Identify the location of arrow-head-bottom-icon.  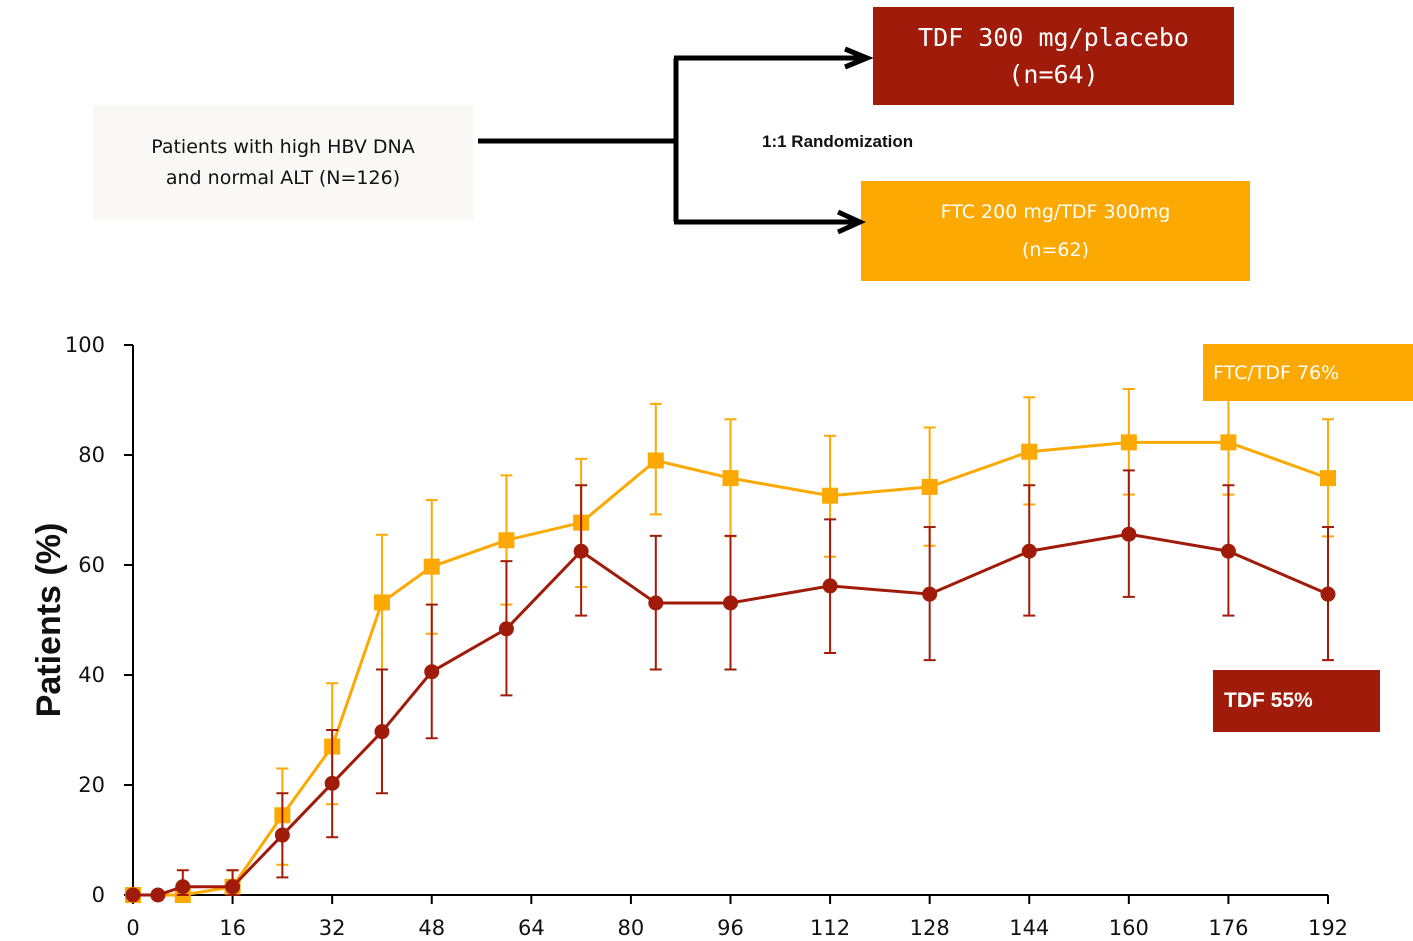
(851, 222).